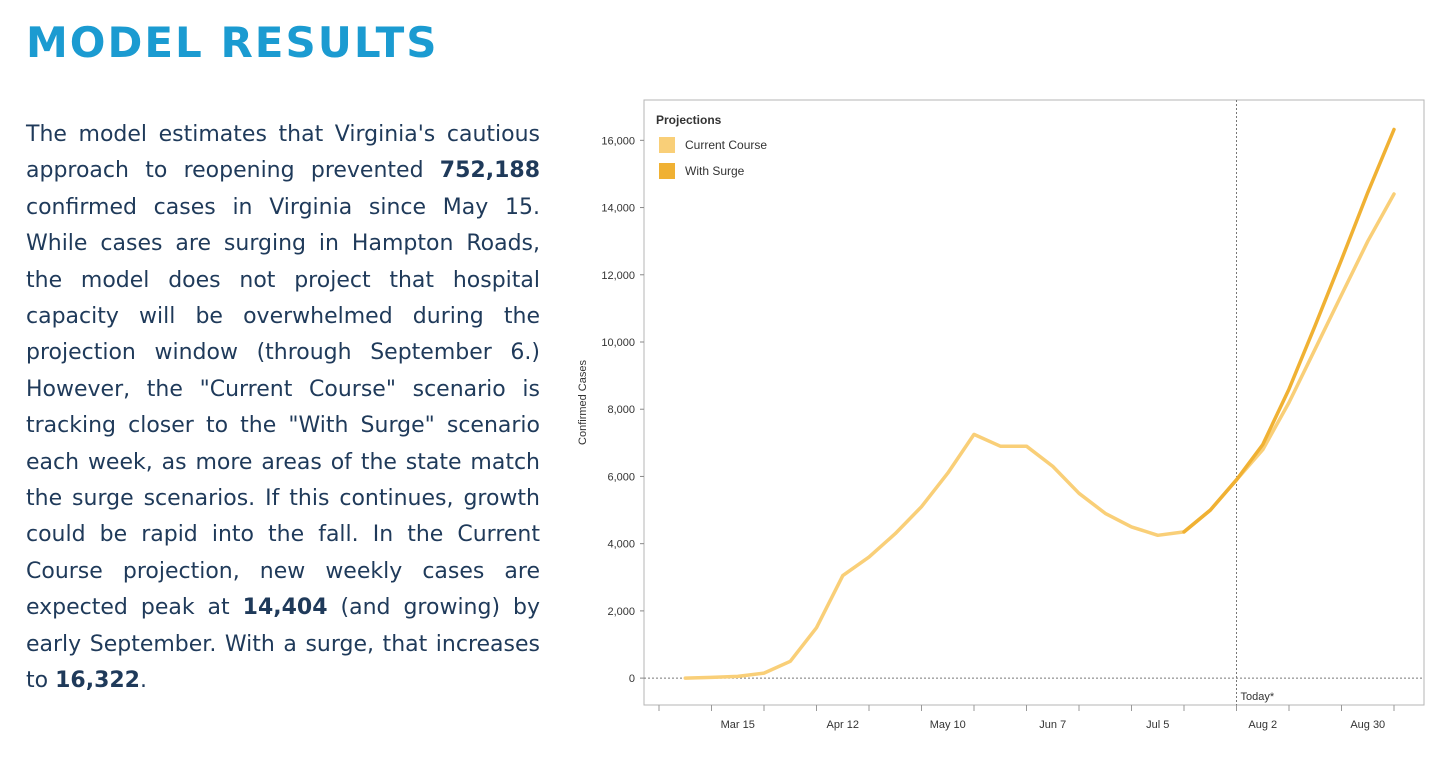 This screenshot has width=1454, height=762. I want to click on x-tick-label: May 10, so click(948, 725).